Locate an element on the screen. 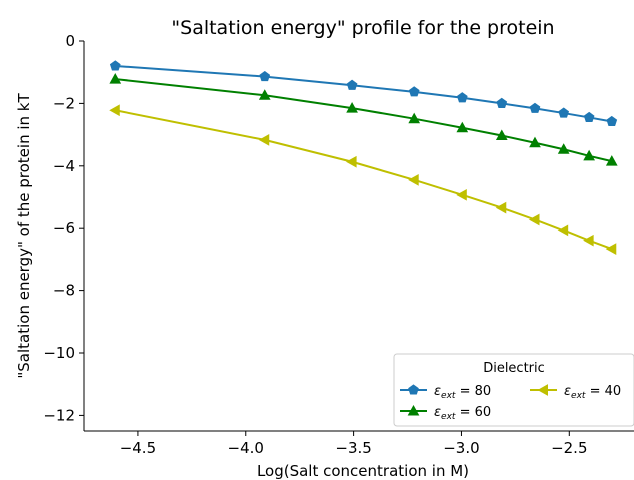 Image resolution: width=634 pixels, height=480 pixels. y-tick-label: 0 is located at coordinates (70, 41).